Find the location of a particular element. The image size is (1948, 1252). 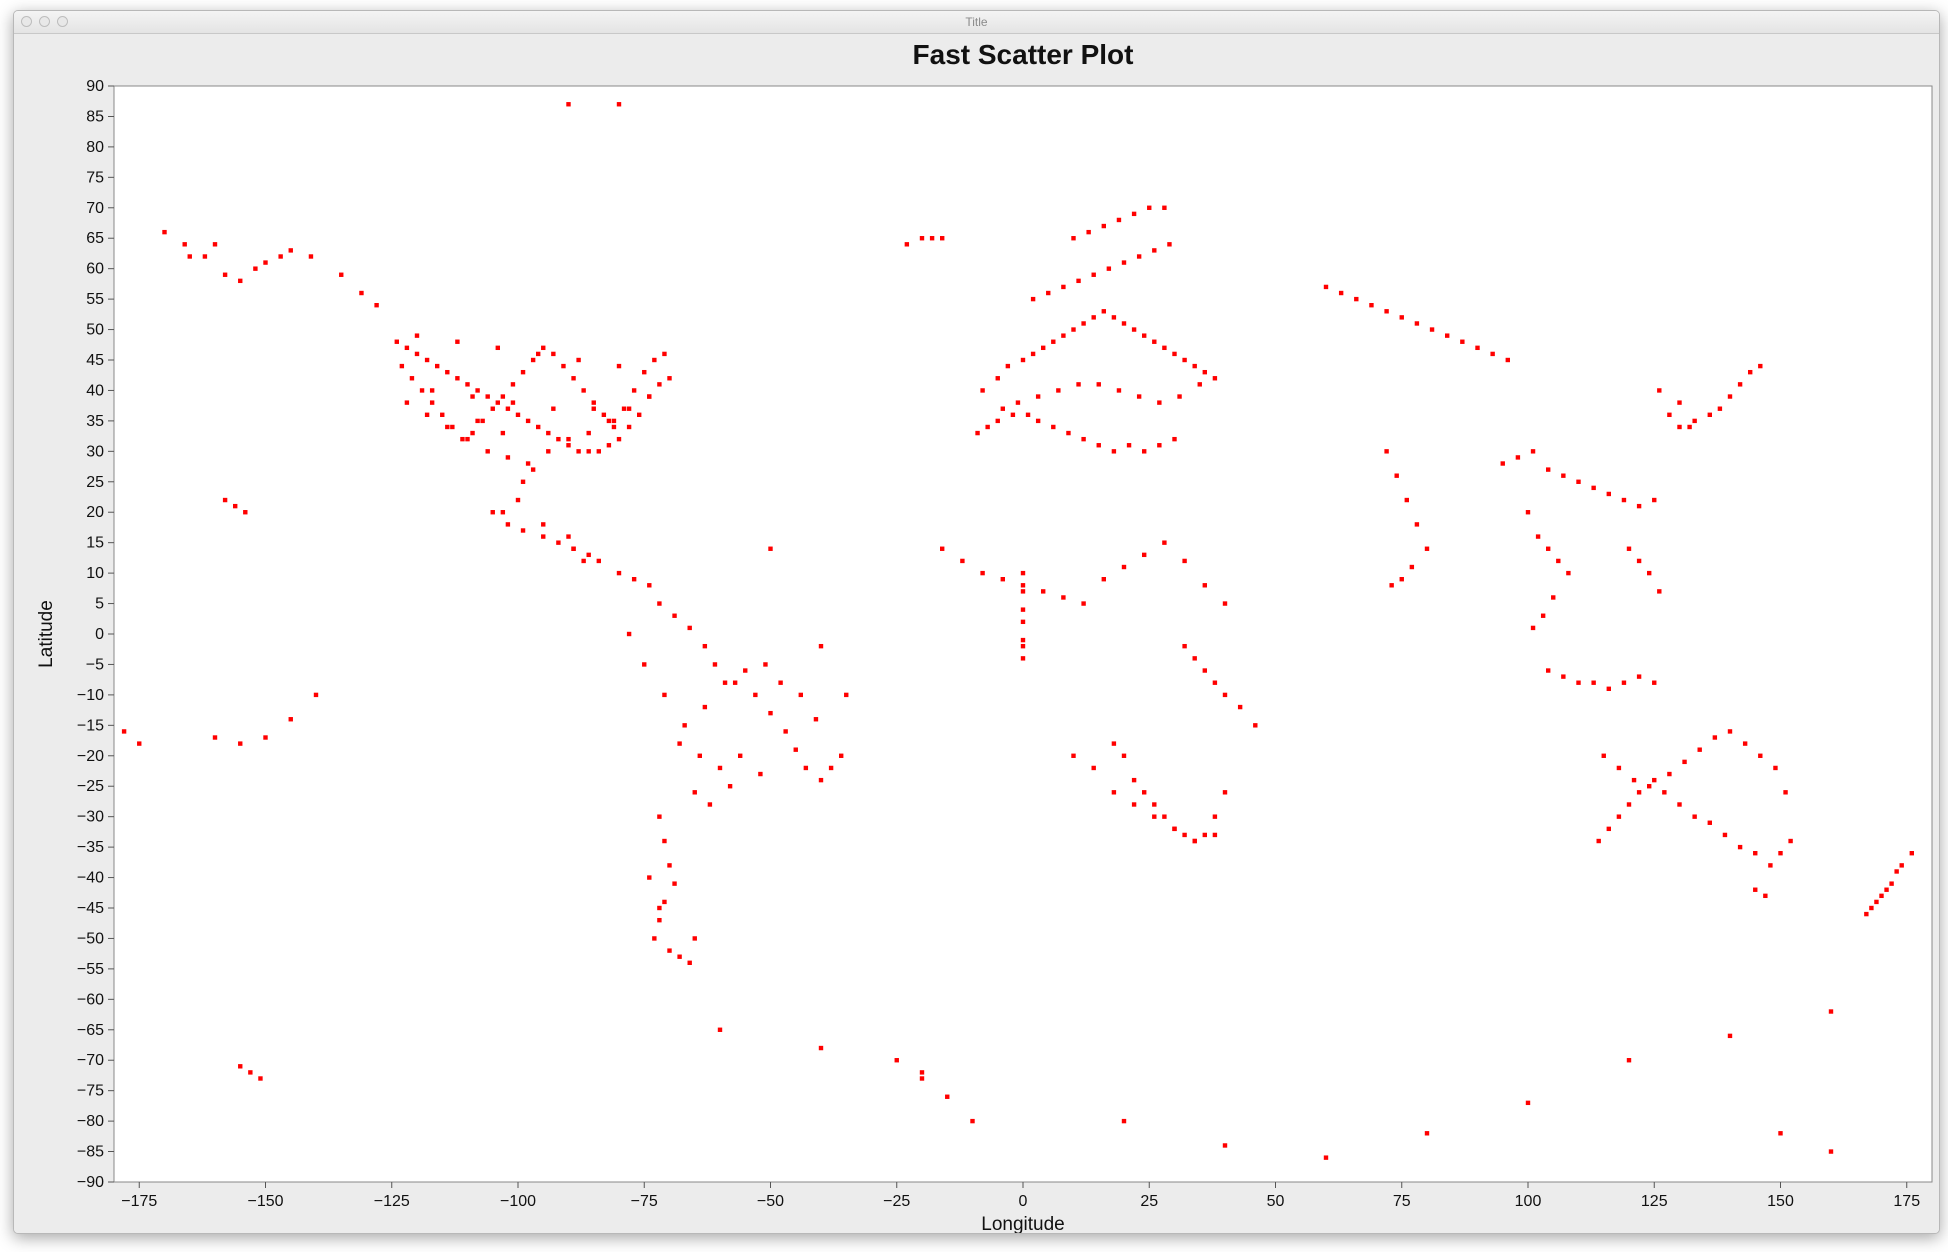

zoom-window-icon is located at coordinates (62, 21).